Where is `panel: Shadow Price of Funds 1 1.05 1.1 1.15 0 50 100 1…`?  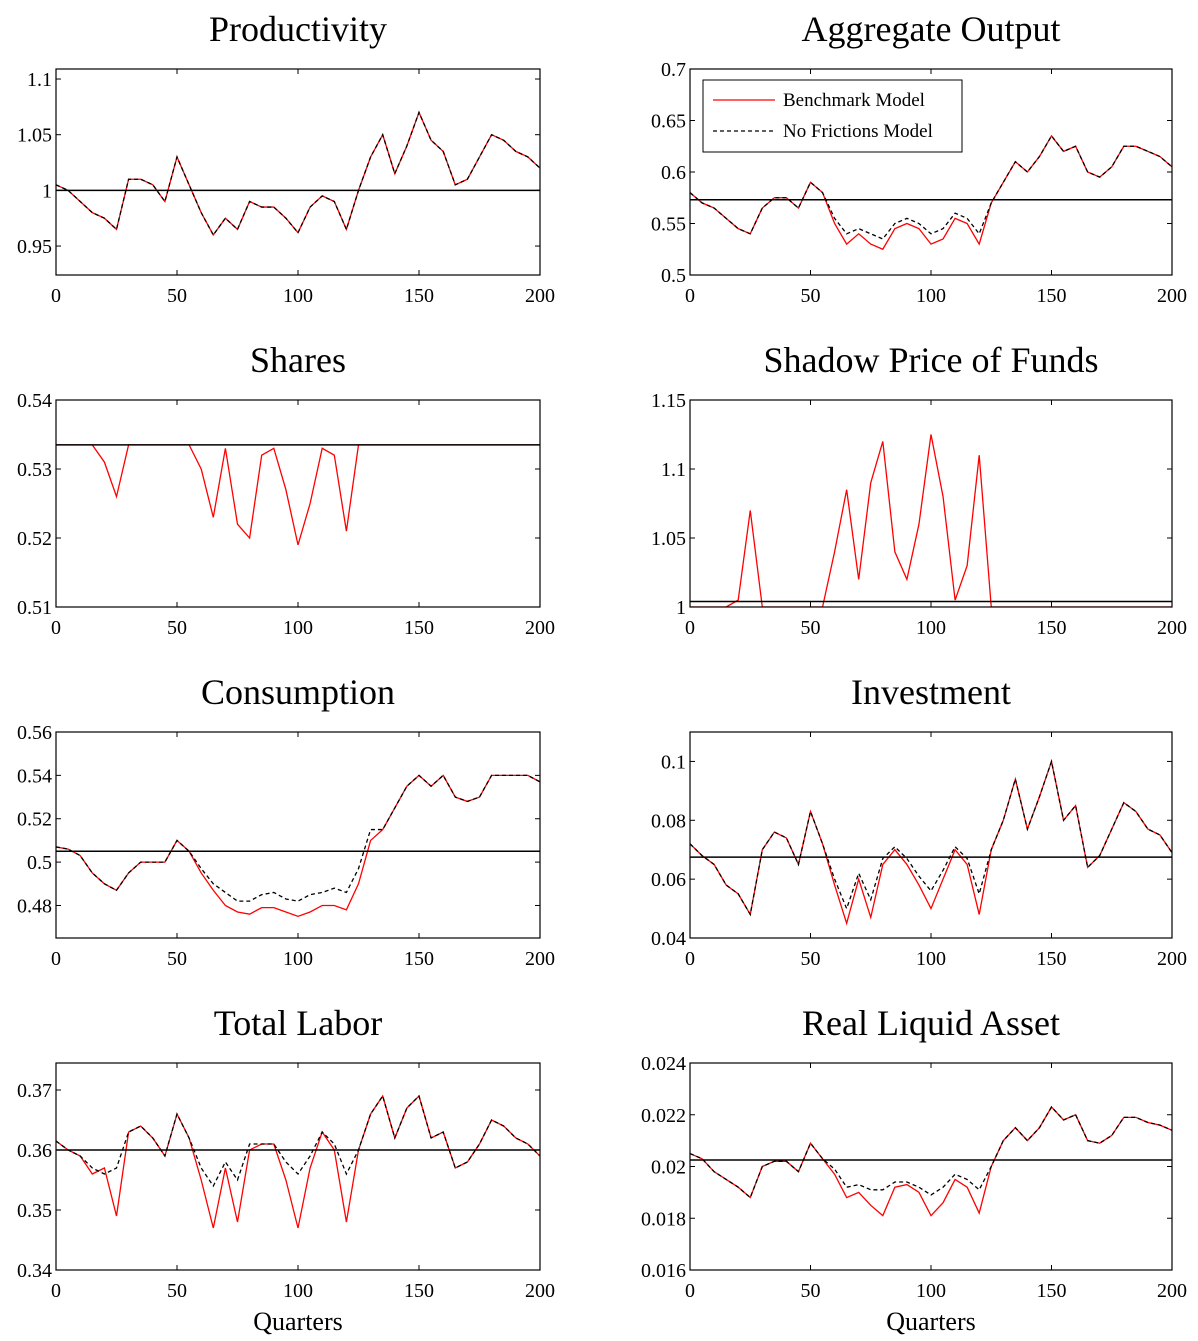 panel: Shadow Price of Funds 1 1.05 1.1 1.15 0 50 100 1… is located at coordinates (919, 489).